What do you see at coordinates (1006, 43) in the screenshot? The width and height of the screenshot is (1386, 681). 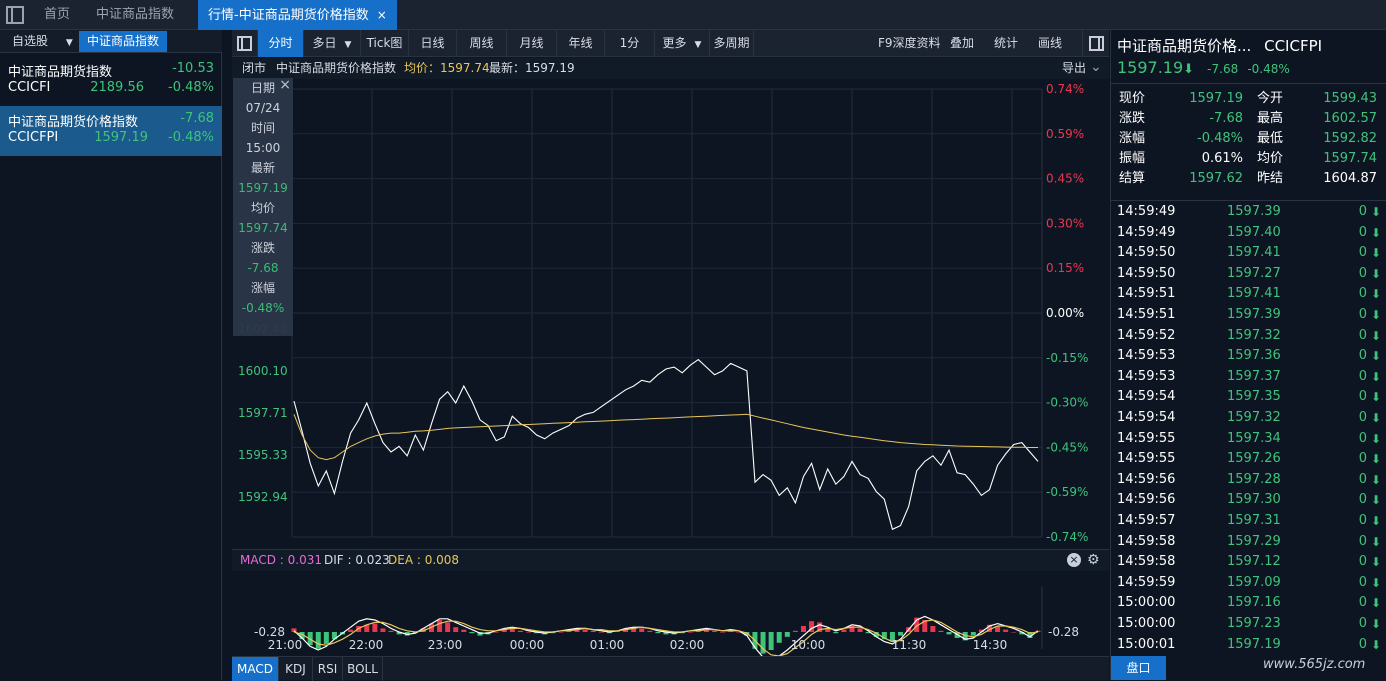 I see `statistics-button: 统计` at bounding box center [1006, 43].